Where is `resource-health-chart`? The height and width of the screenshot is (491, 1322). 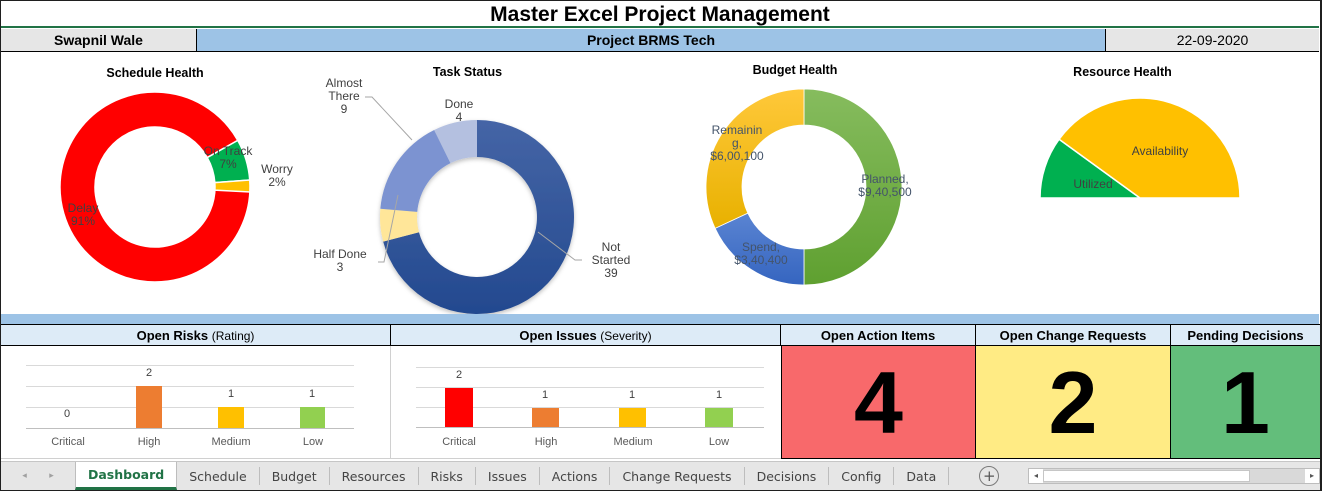
resource-health-chart is located at coordinates (1141, 149).